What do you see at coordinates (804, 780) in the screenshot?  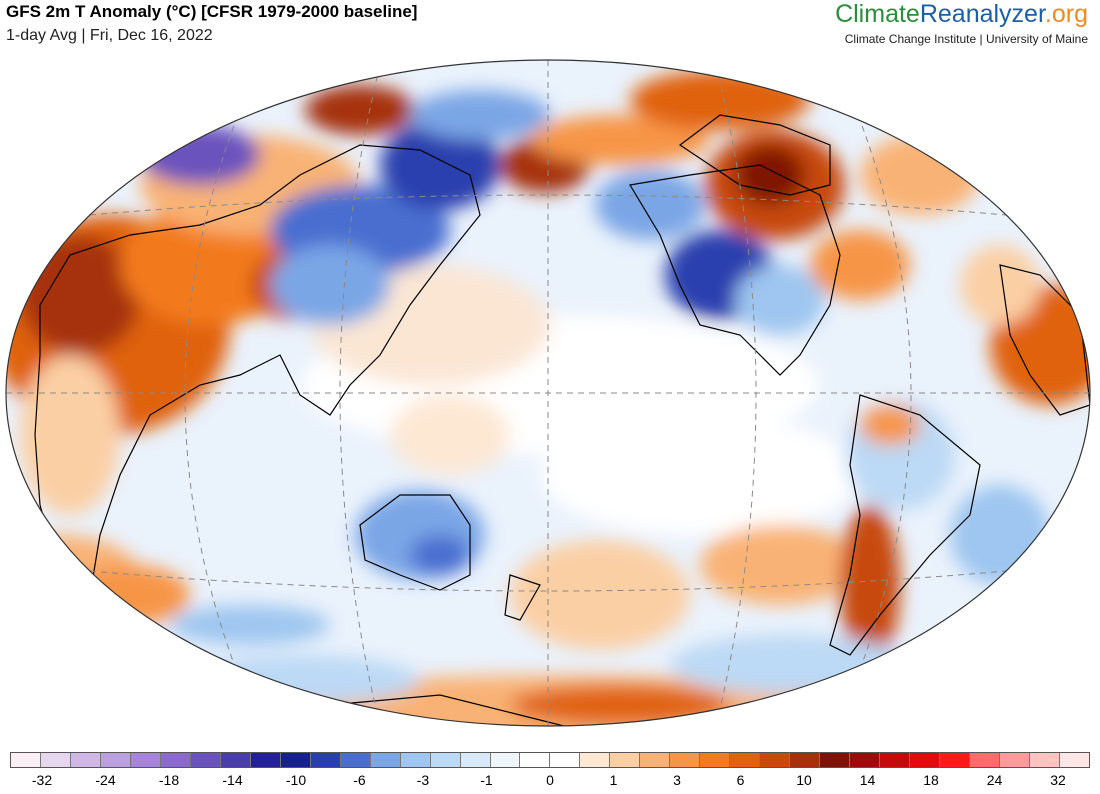 I see `legend-tick-label: 10` at bounding box center [804, 780].